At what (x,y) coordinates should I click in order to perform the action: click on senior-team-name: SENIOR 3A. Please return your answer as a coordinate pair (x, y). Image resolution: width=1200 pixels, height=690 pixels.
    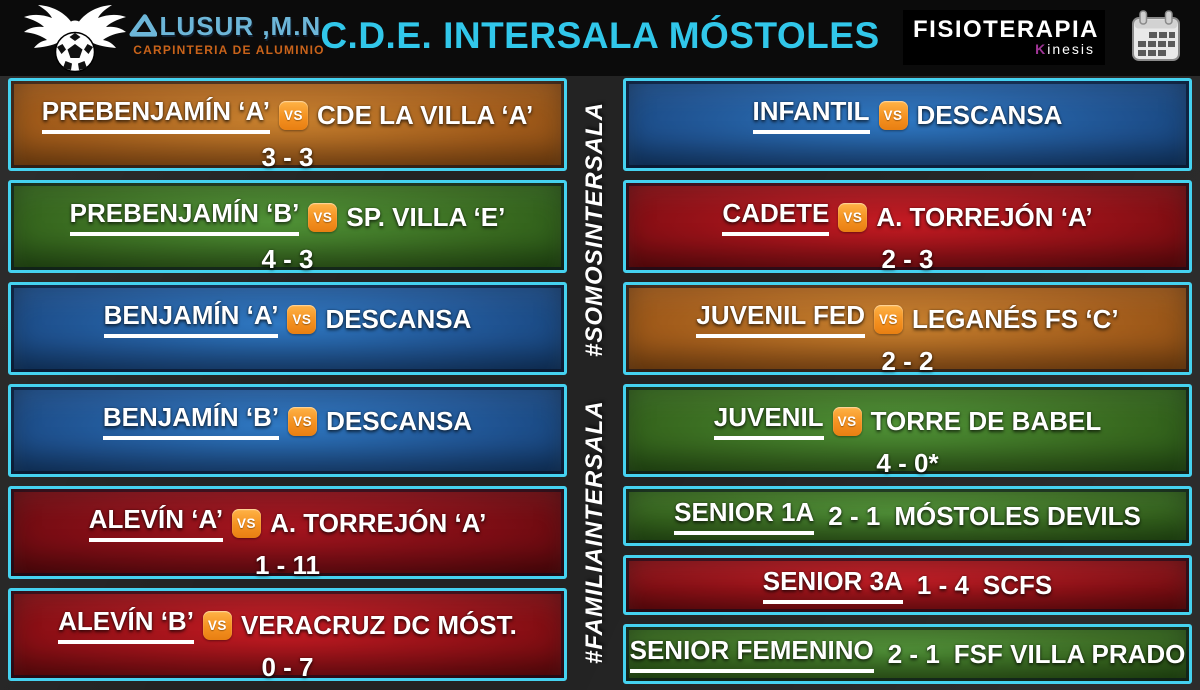
    Looking at the image, I should click on (832, 585).